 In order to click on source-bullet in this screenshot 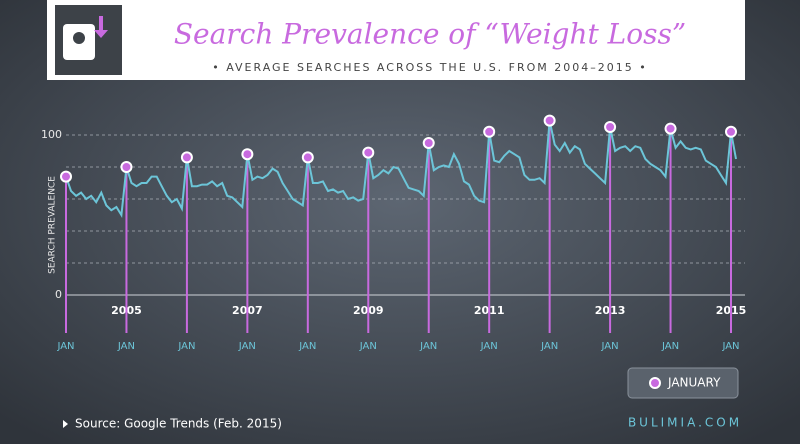, I will do `click(65, 424)`.